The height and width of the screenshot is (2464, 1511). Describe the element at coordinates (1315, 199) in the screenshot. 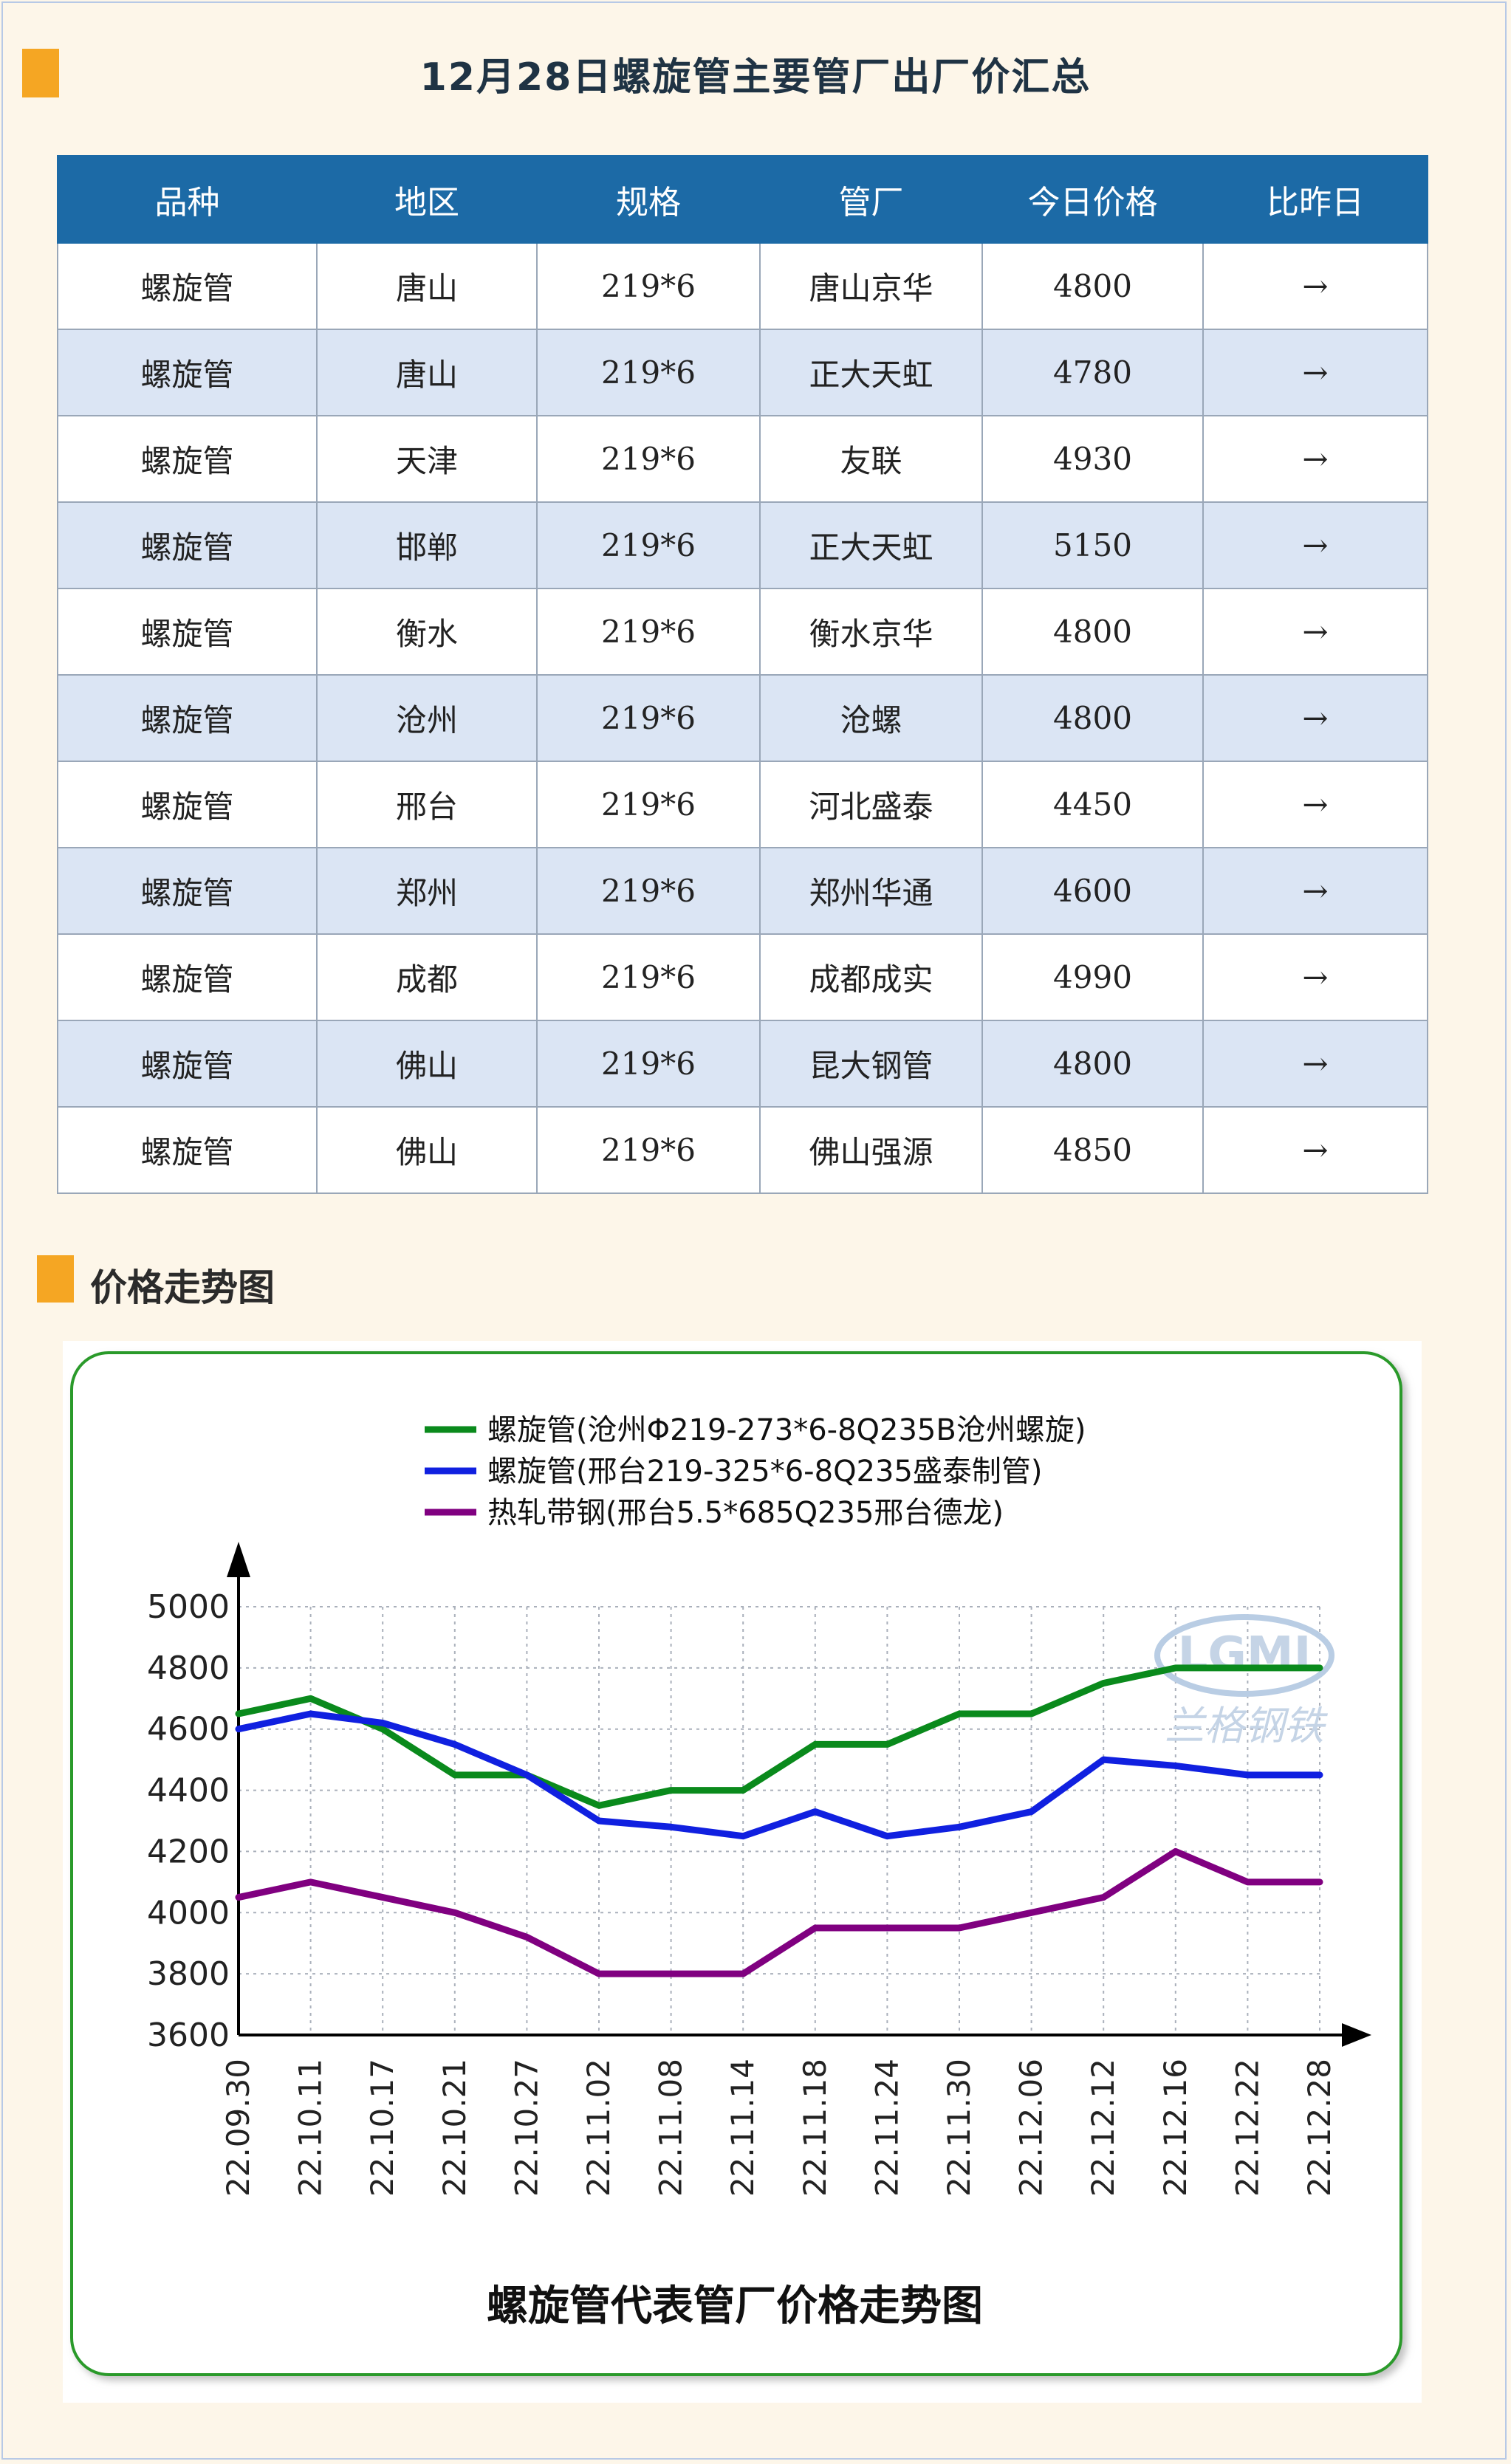

I see `column-header: 比昨日` at that location.